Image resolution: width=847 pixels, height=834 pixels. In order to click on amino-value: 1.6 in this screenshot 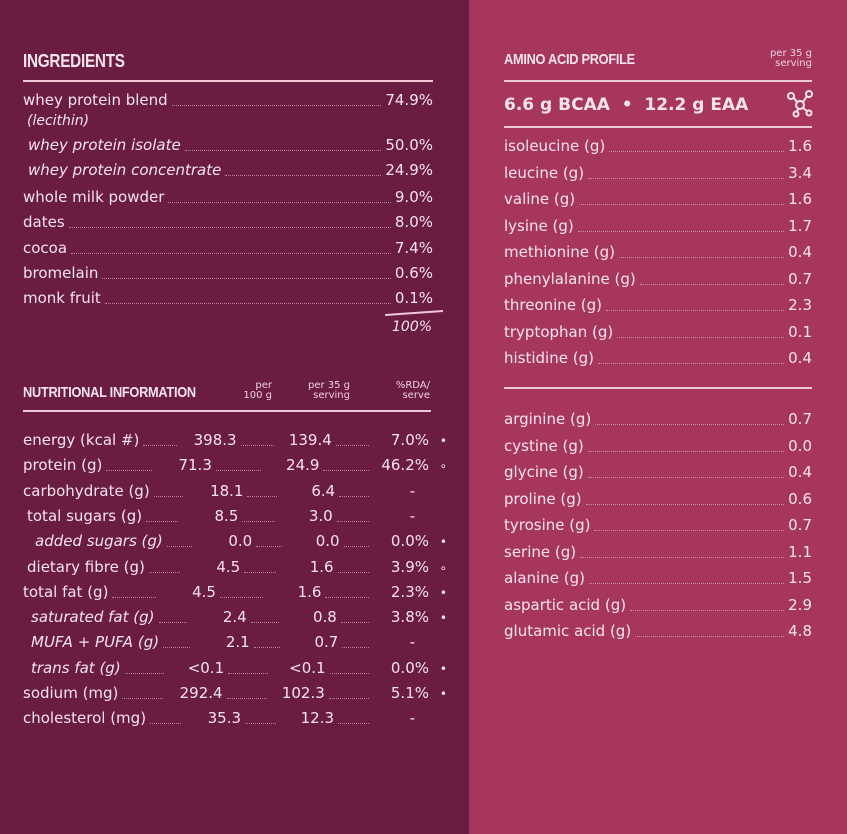, I will do `click(800, 146)`.